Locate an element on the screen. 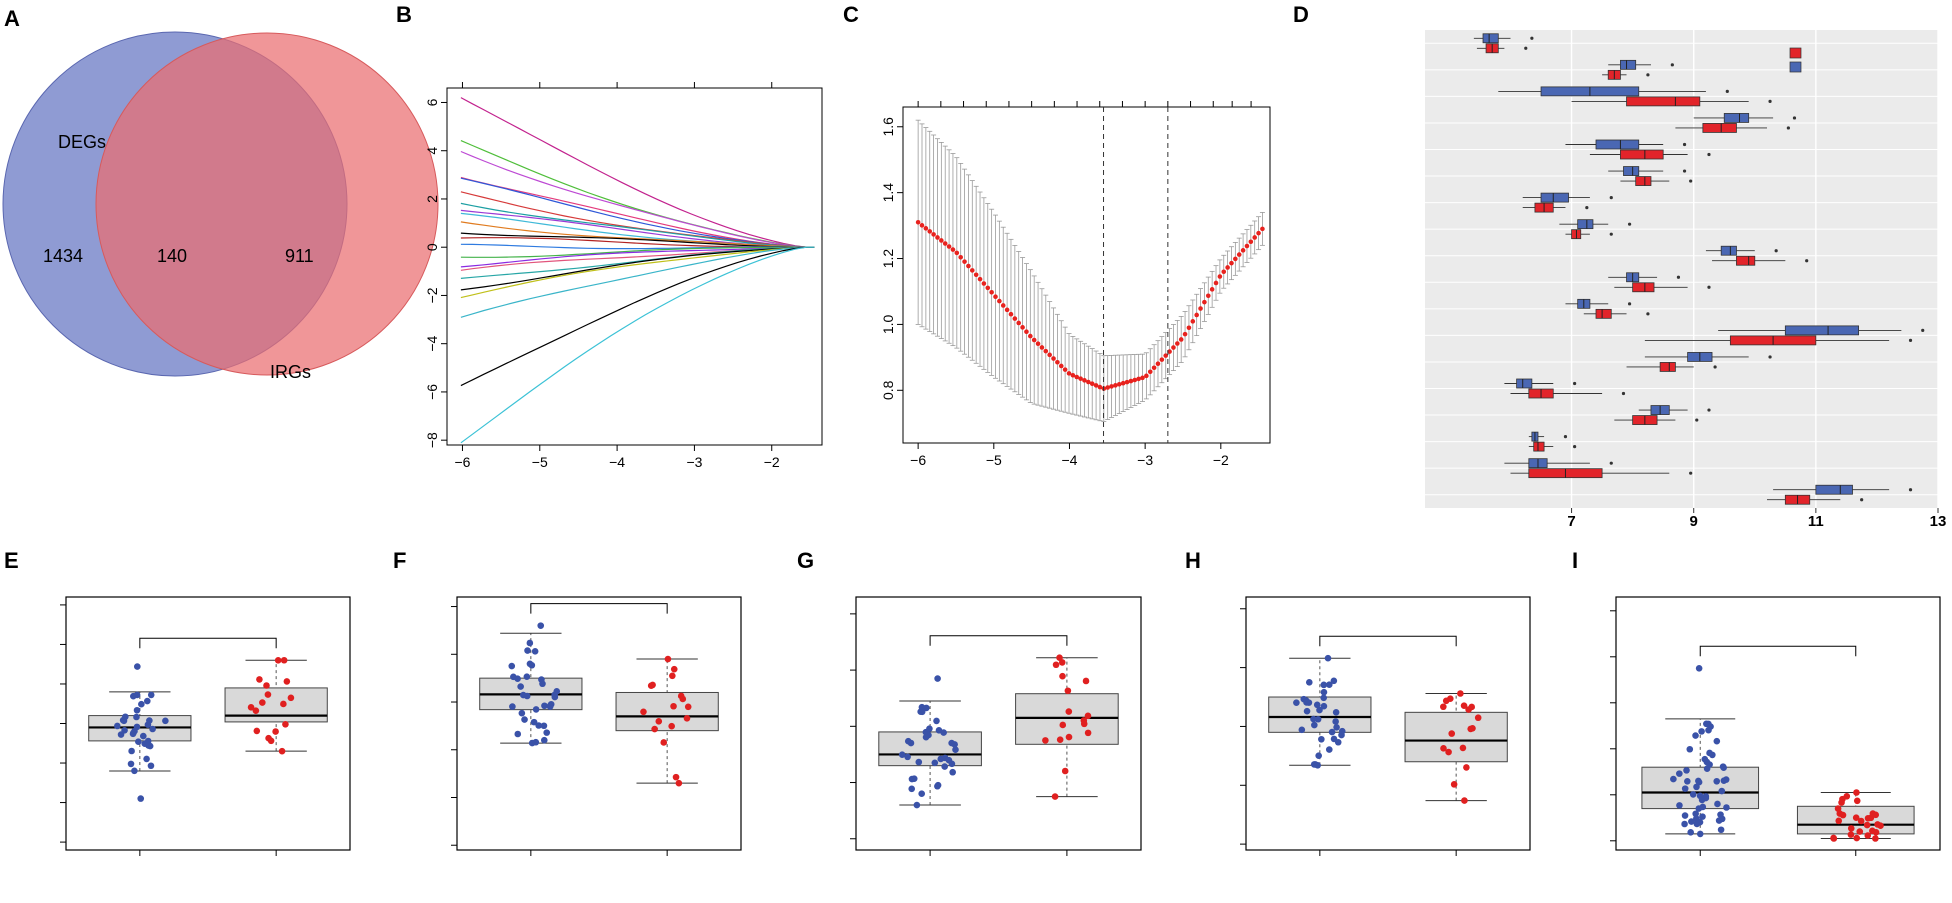 The width and height of the screenshot is (1952, 903). x-tick-label: −3 is located at coordinates (1145, 460).